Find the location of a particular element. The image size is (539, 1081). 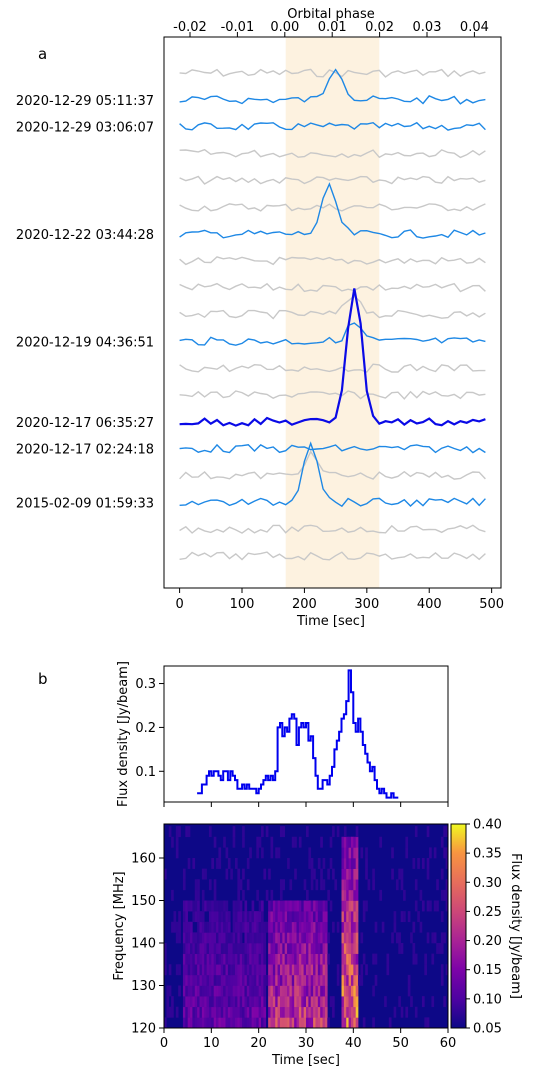

cbar-tick-label-7: 0.40 is located at coordinates (487, 825).